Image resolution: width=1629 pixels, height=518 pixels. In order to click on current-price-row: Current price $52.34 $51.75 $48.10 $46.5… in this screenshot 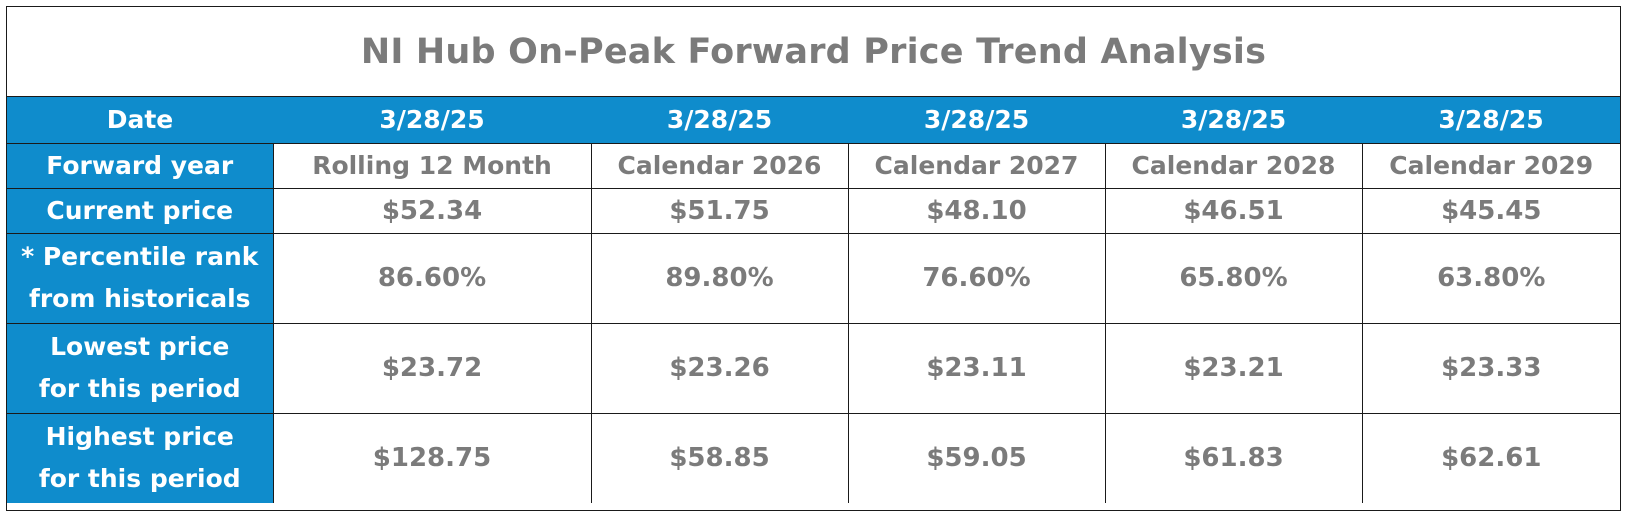, I will do `click(813, 210)`.